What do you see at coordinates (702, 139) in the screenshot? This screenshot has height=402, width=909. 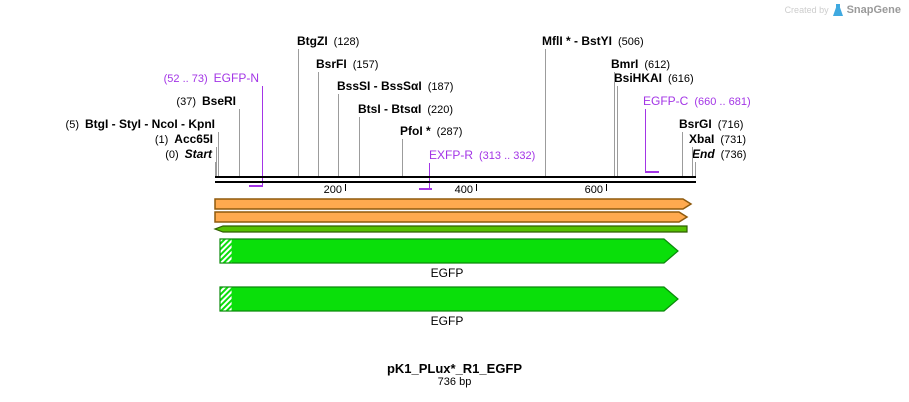 I see `site-name: XbaI` at bounding box center [702, 139].